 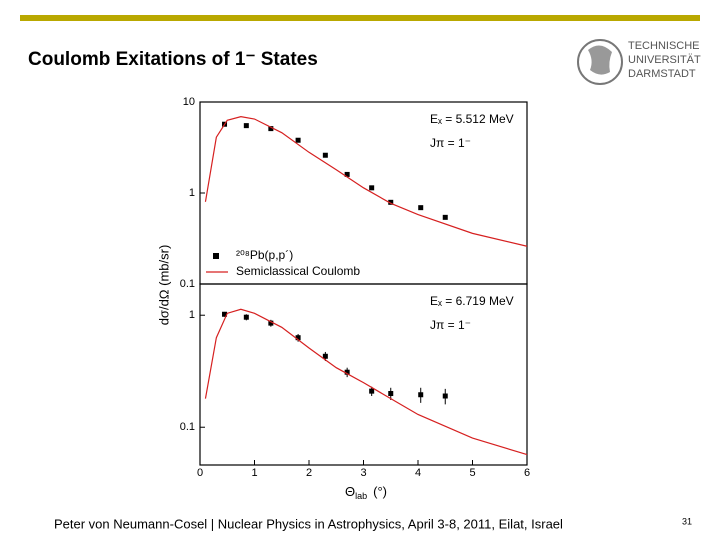 What do you see at coordinates (361, 496) in the screenshot?
I see `x-axis-label-part: lab` at bounding box center [361, 496].